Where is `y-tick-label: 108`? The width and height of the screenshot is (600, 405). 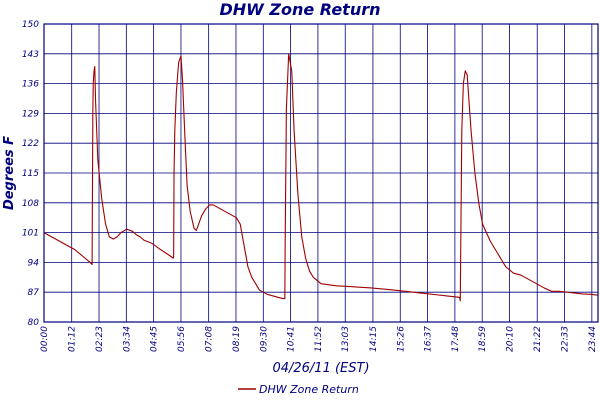 y-tick-label: 108 is located at coordinates (30, 204).